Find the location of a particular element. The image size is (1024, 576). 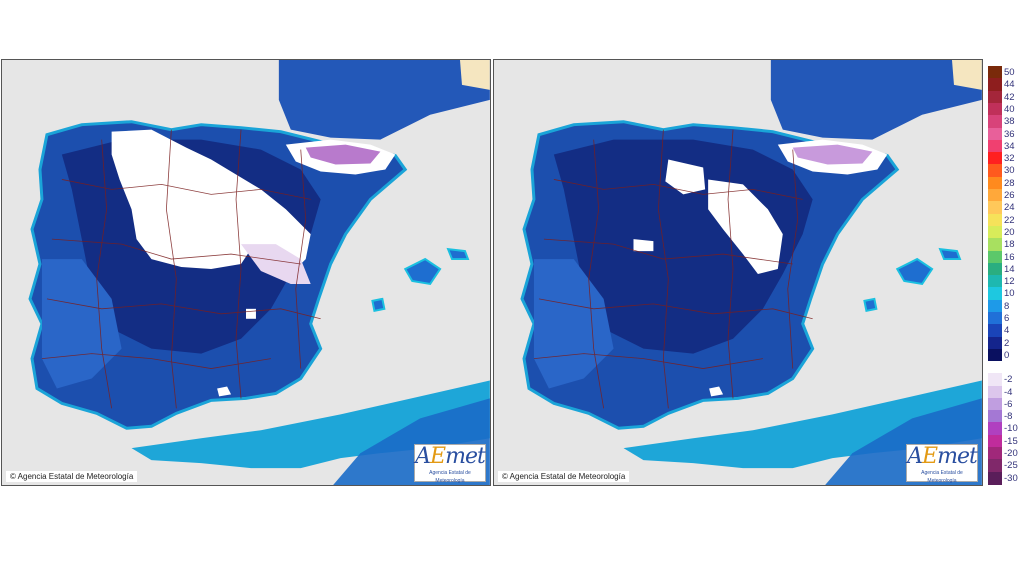

legend-item: 16 is located at coordinates (1004, 257).